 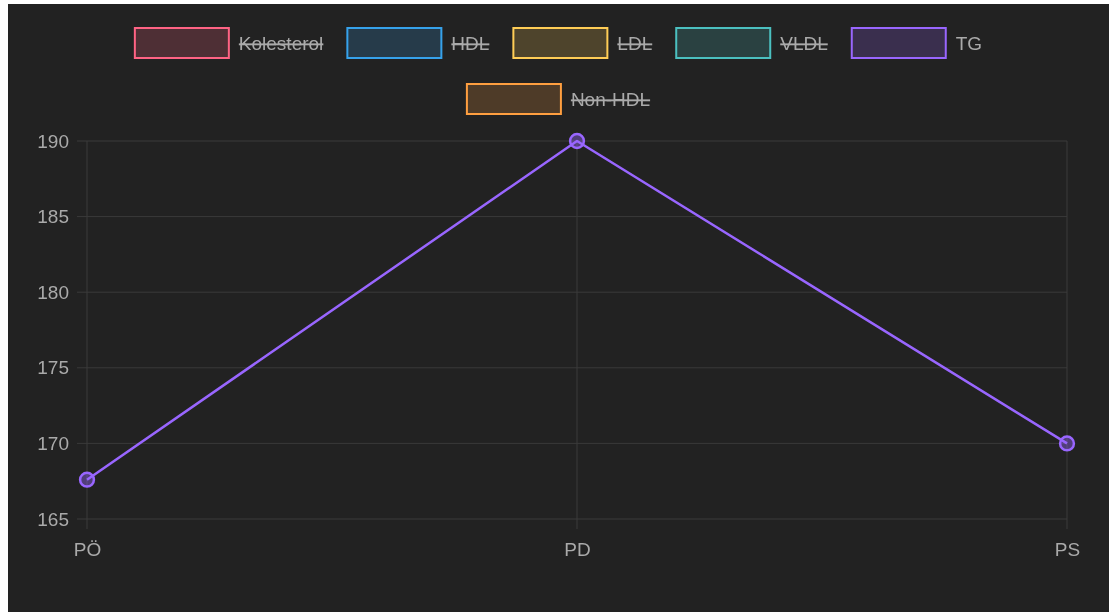 What do you see at coordinates (87, 550) in the screenshot?
I see `x-tick-label: PÖ` at bounding box center [87, 550].